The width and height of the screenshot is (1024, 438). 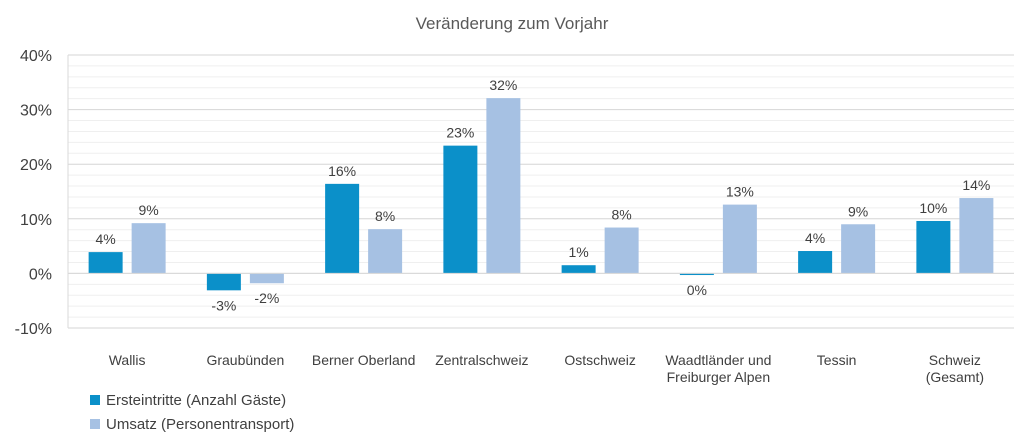 What do you see at coordinates (40, 274) in the screenshot?
I see `y-tick-label: 0%` at bounding box center [40, 274].